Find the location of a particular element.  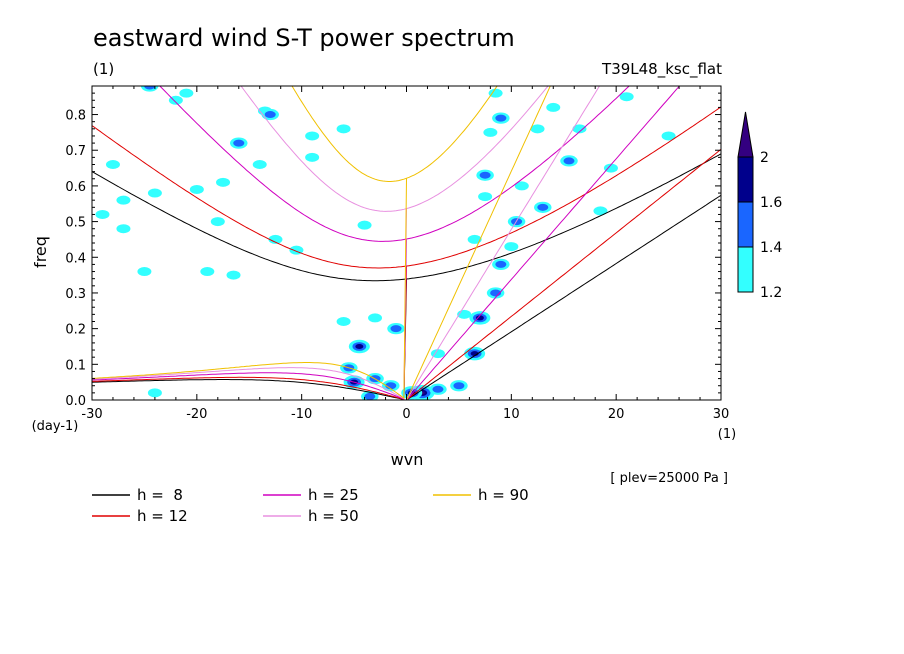

y-tick-label: 0.7 is located at coordinates (75, 151).